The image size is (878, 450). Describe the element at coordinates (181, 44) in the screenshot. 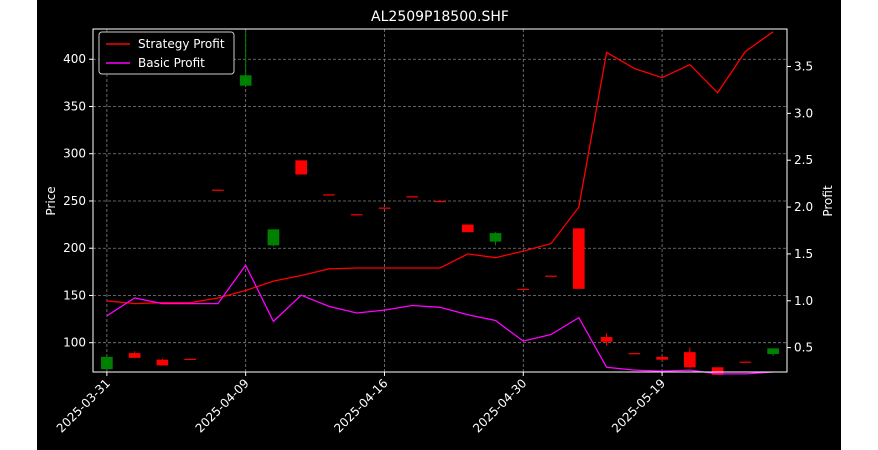

I see `legend-strategy-label: Strategy Profit` at that location.